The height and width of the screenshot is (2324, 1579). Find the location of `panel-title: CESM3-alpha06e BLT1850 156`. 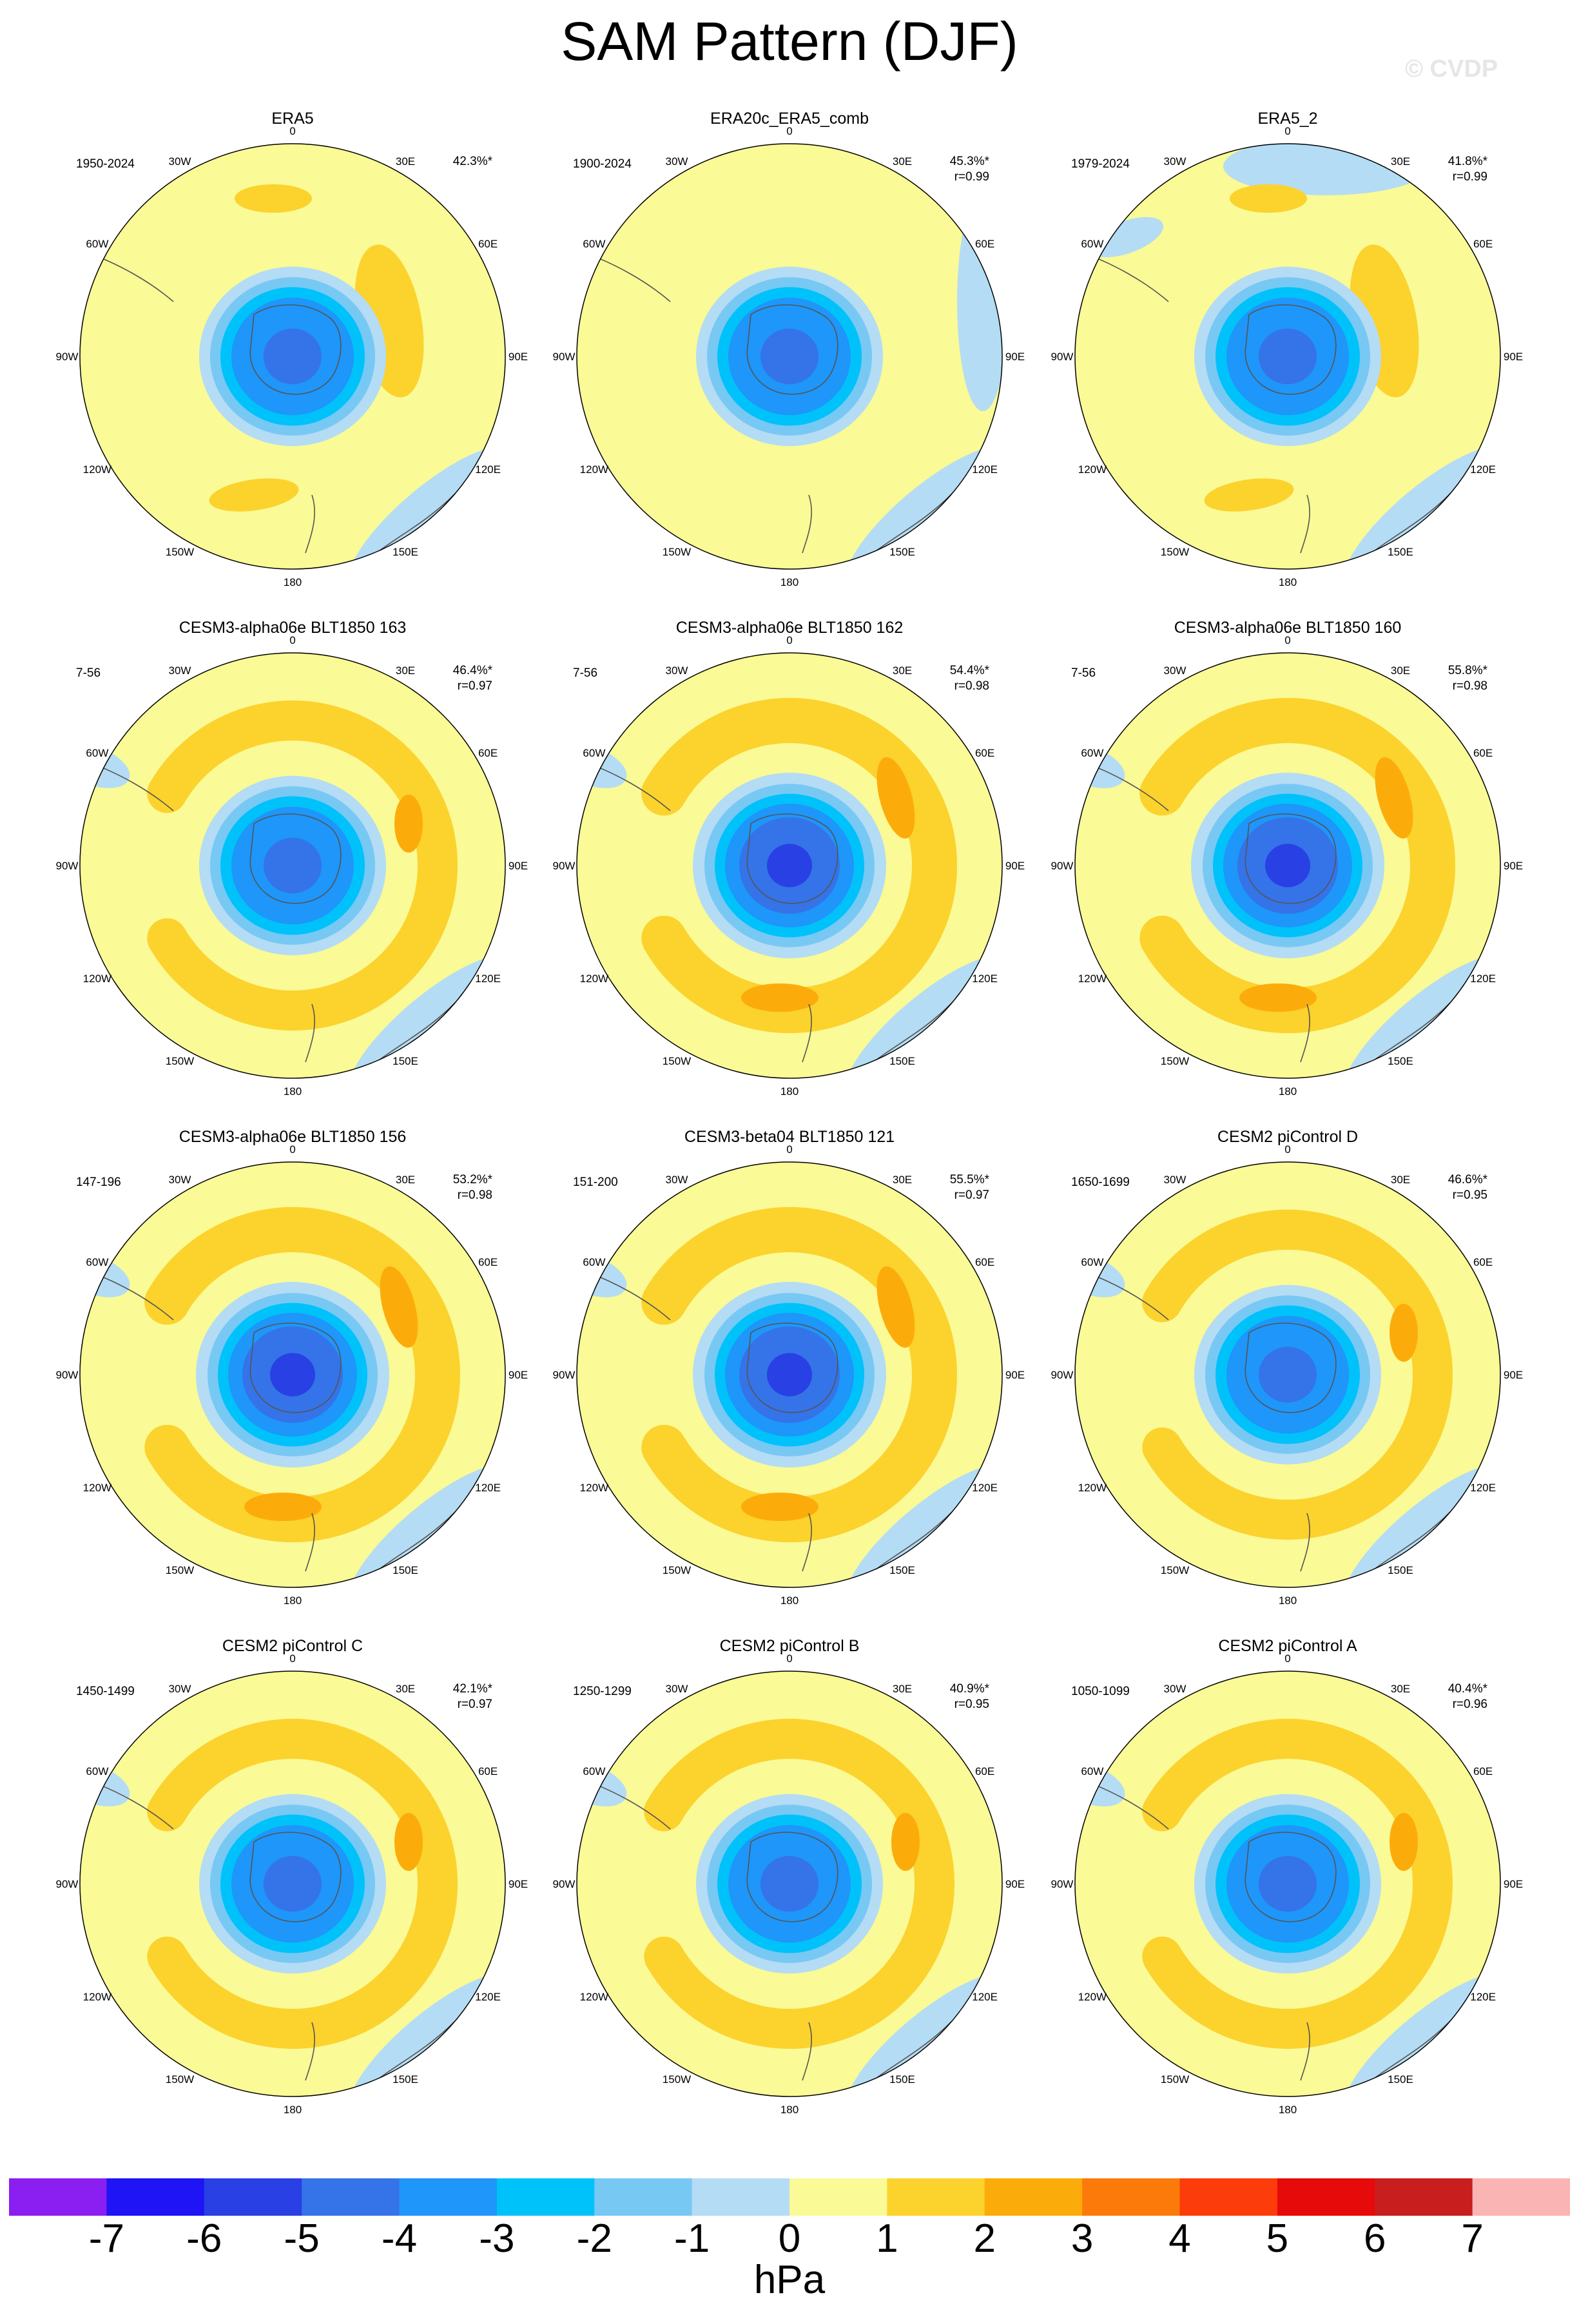

panel-title: CESM3-alpha06e BLT1850 156 is located at coordinates (293, 1137).